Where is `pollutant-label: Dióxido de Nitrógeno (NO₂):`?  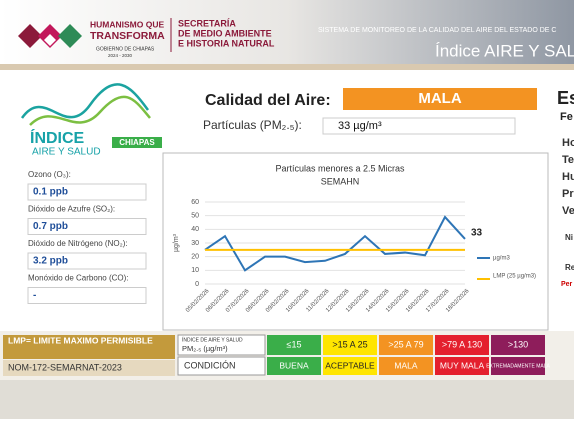
pollutant-label: Dióxido de Nitrógeno (NO₂): is located at coordinates (78, 243).